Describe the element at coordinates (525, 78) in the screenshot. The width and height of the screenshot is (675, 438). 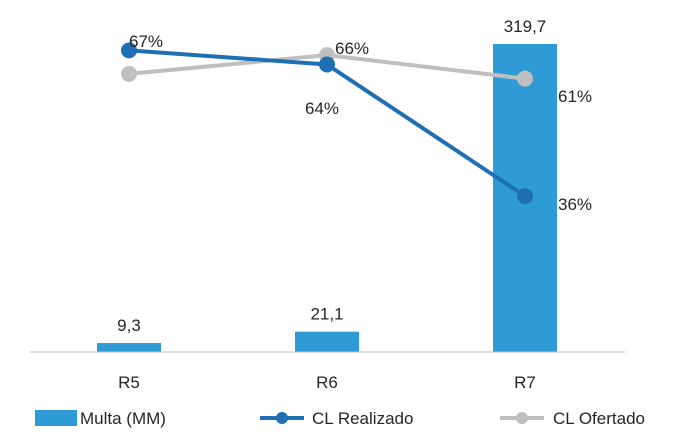
I see `point-cl-ofertado-r7` at that location.